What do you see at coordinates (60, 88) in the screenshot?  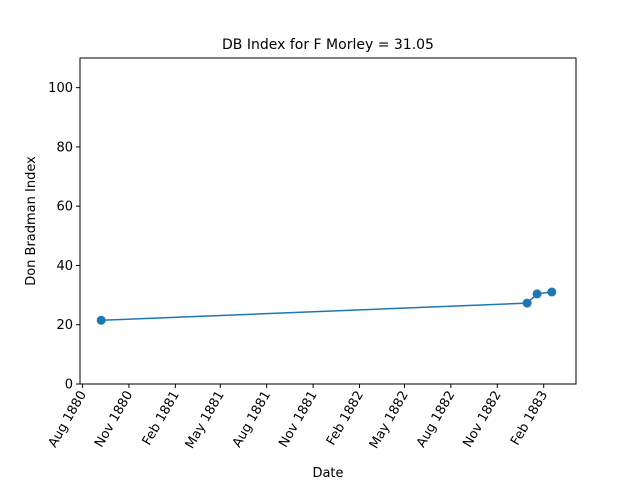 I see `y-tick-label: 100` at bounding box center [60, 88].